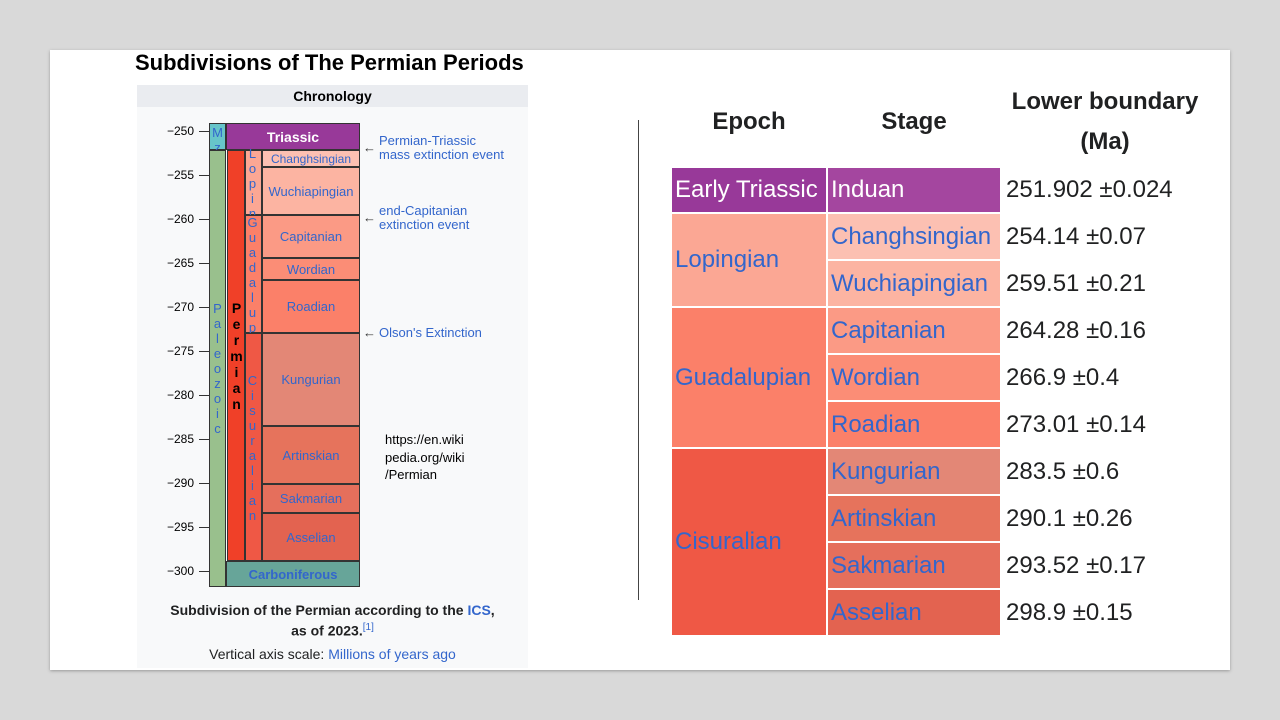 This screenshot has height=720, width=1280. What do you see at coordinates (914, 612) in the screenshot?
I see `stage-cell: Asselian` at bounding box center [914, 612].